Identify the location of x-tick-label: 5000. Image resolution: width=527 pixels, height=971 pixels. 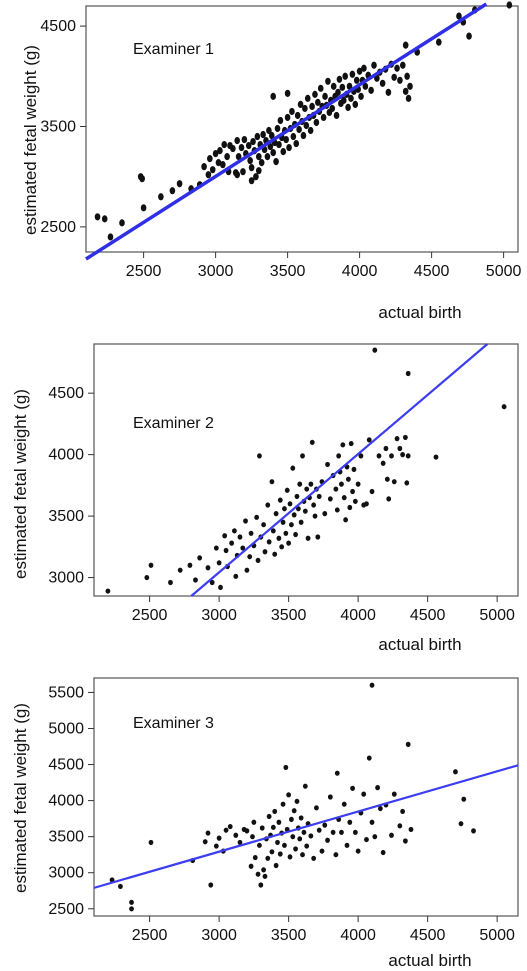
(497, 615).